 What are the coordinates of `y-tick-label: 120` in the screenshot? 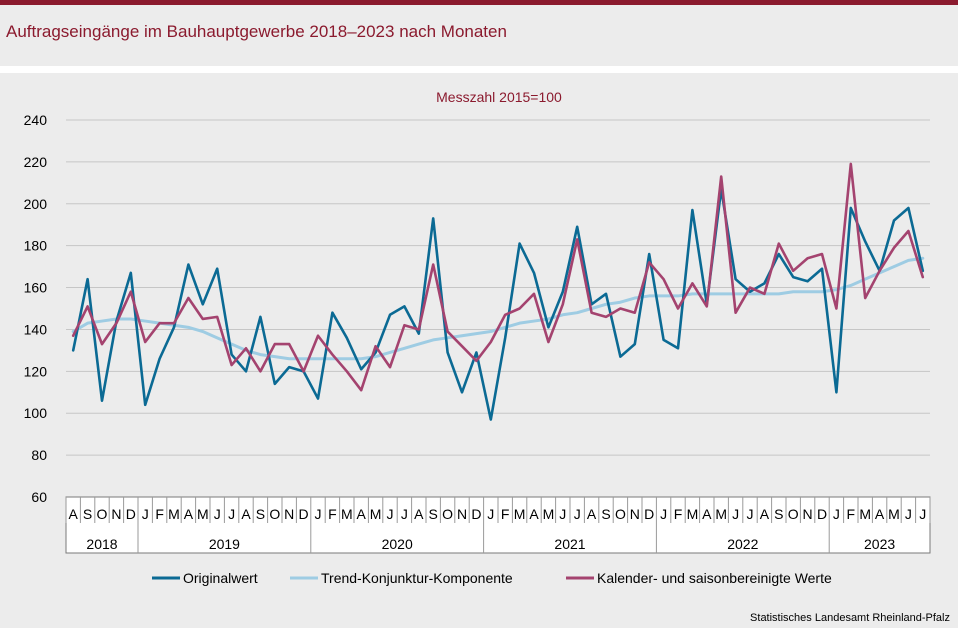 It's located at (36, 371).